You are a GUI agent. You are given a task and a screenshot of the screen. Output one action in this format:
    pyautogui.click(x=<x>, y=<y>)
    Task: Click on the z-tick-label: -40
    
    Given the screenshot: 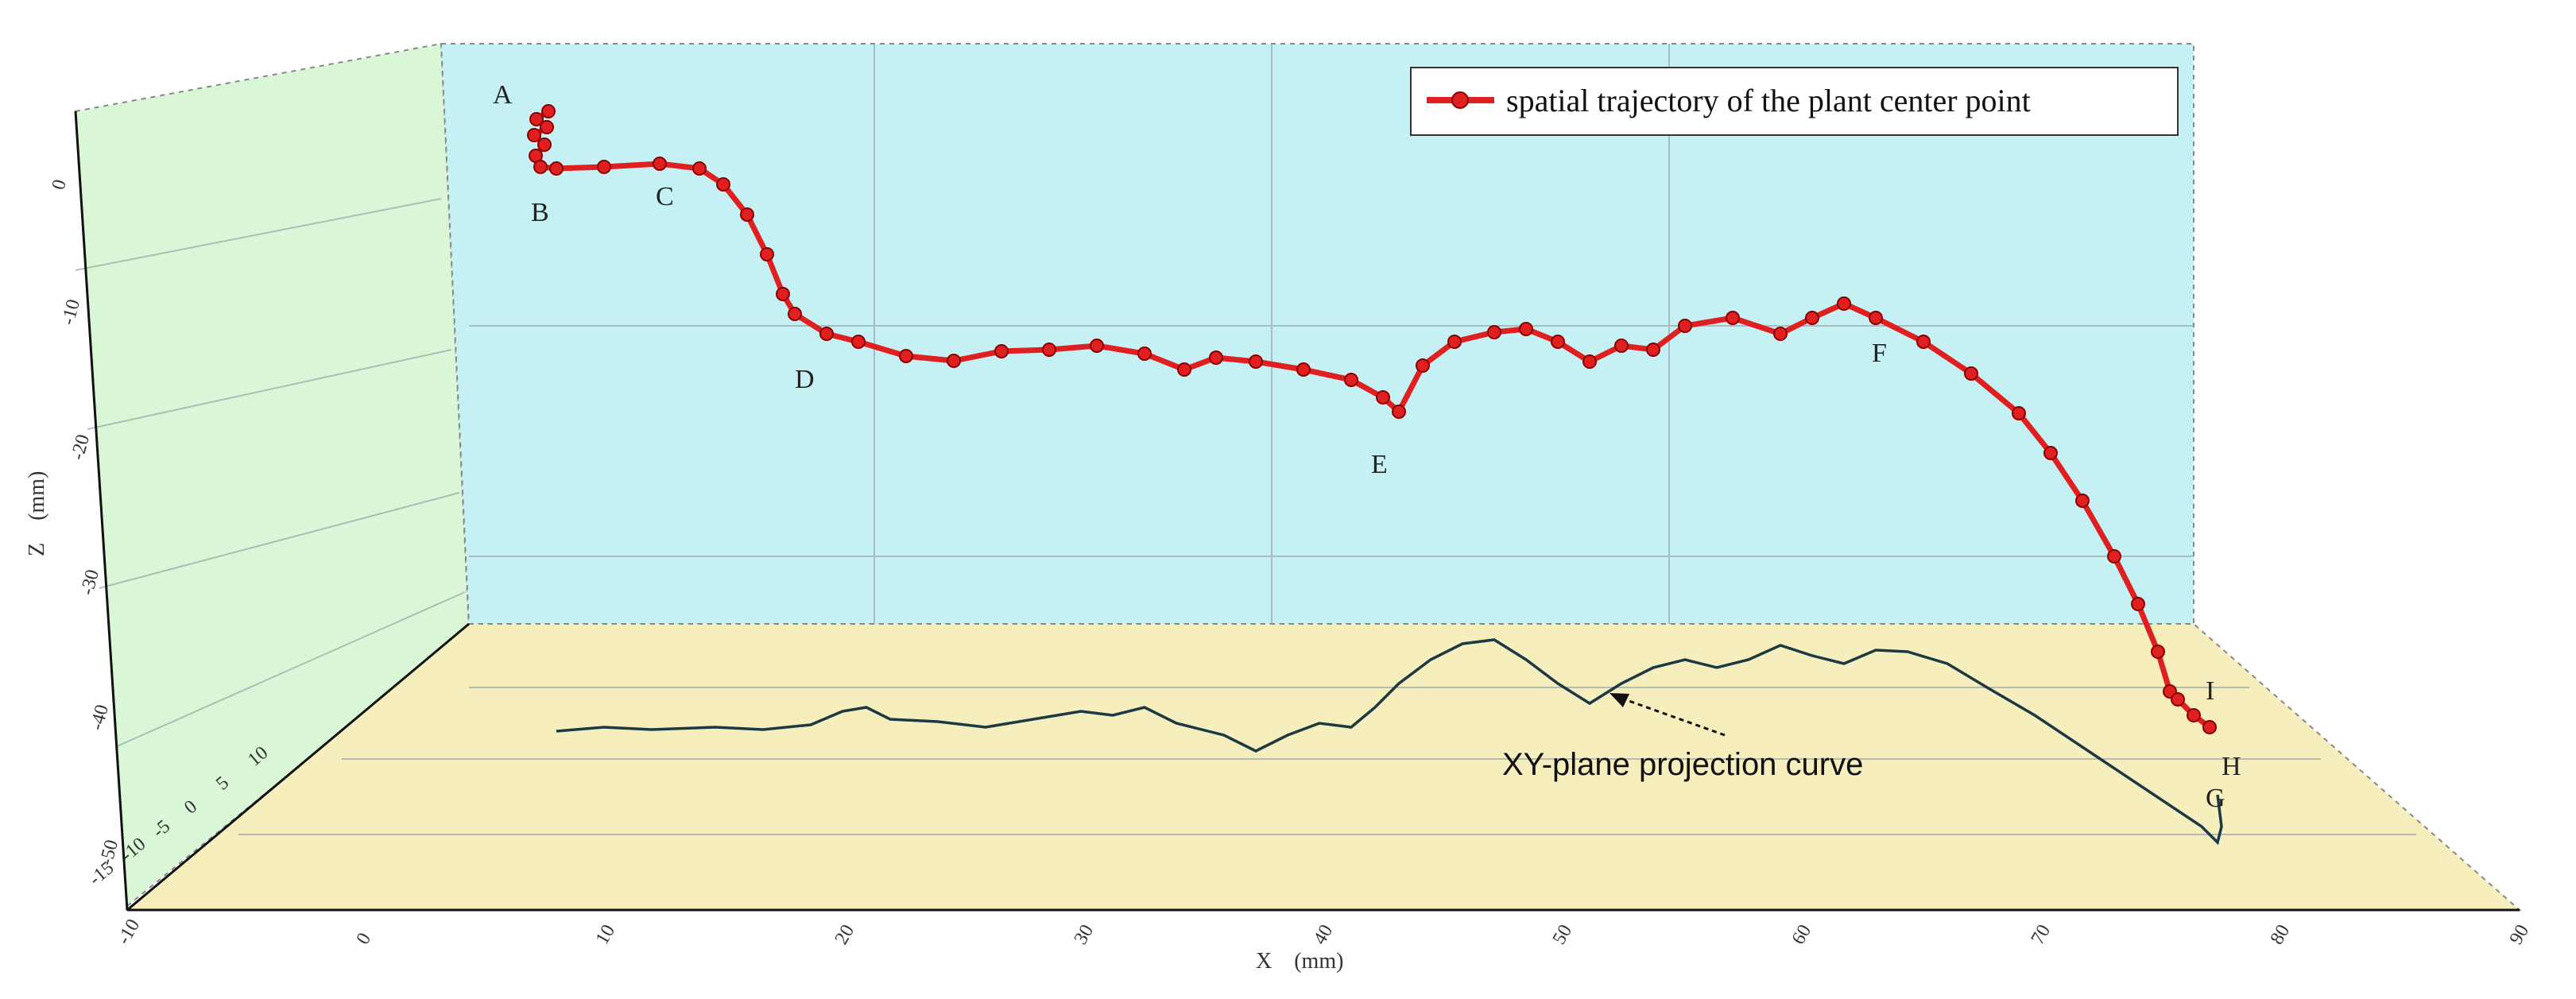 What is the action you would take?
    pyautogui.click(x=100, y=718)
    